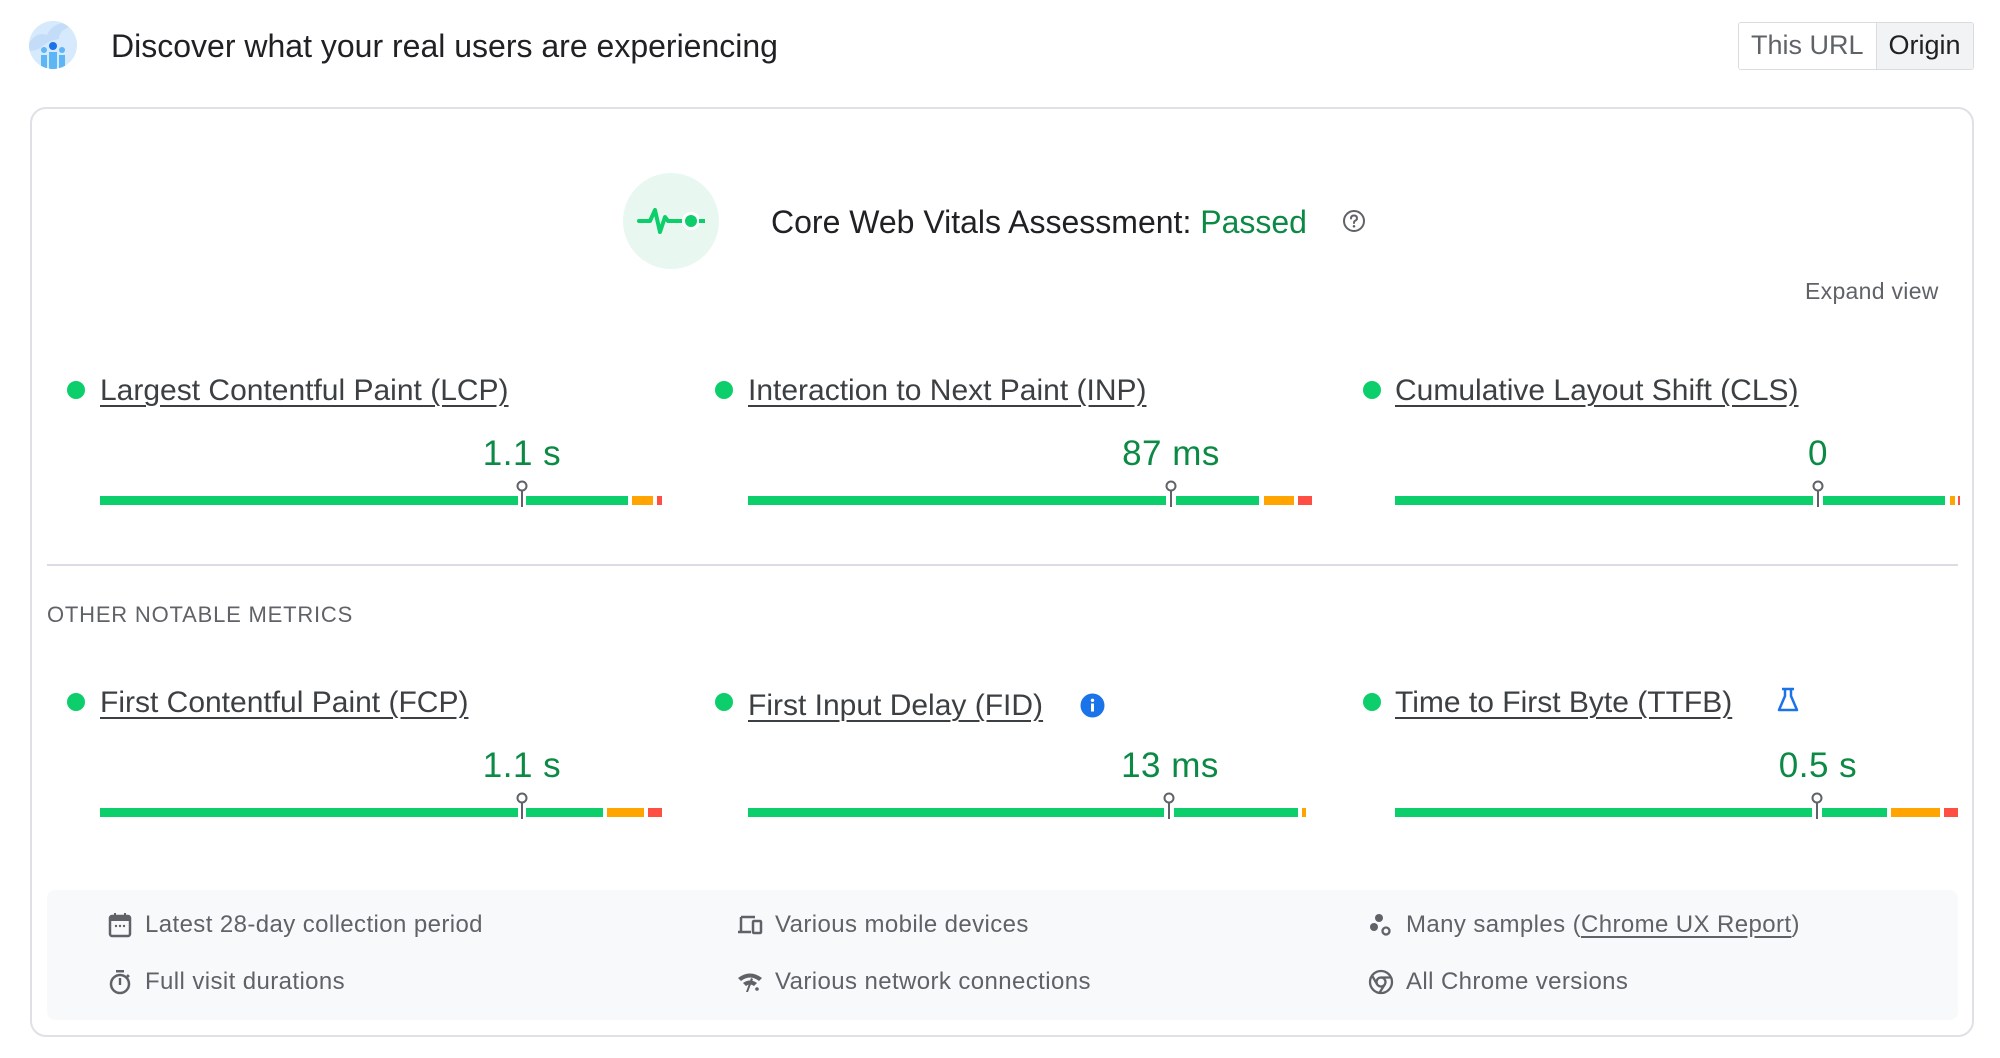  Describe the element at coordinates (76, 702) in the screenshot. I see `fcp-status-dot` at that location.